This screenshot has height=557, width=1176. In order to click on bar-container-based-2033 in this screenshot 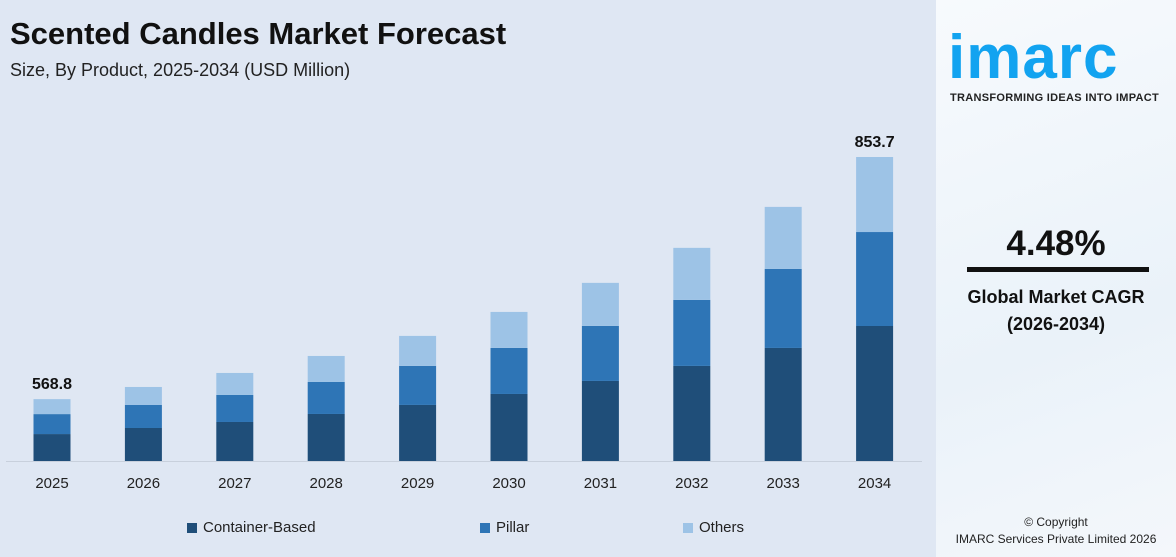, I will do `click(783, 404)`.